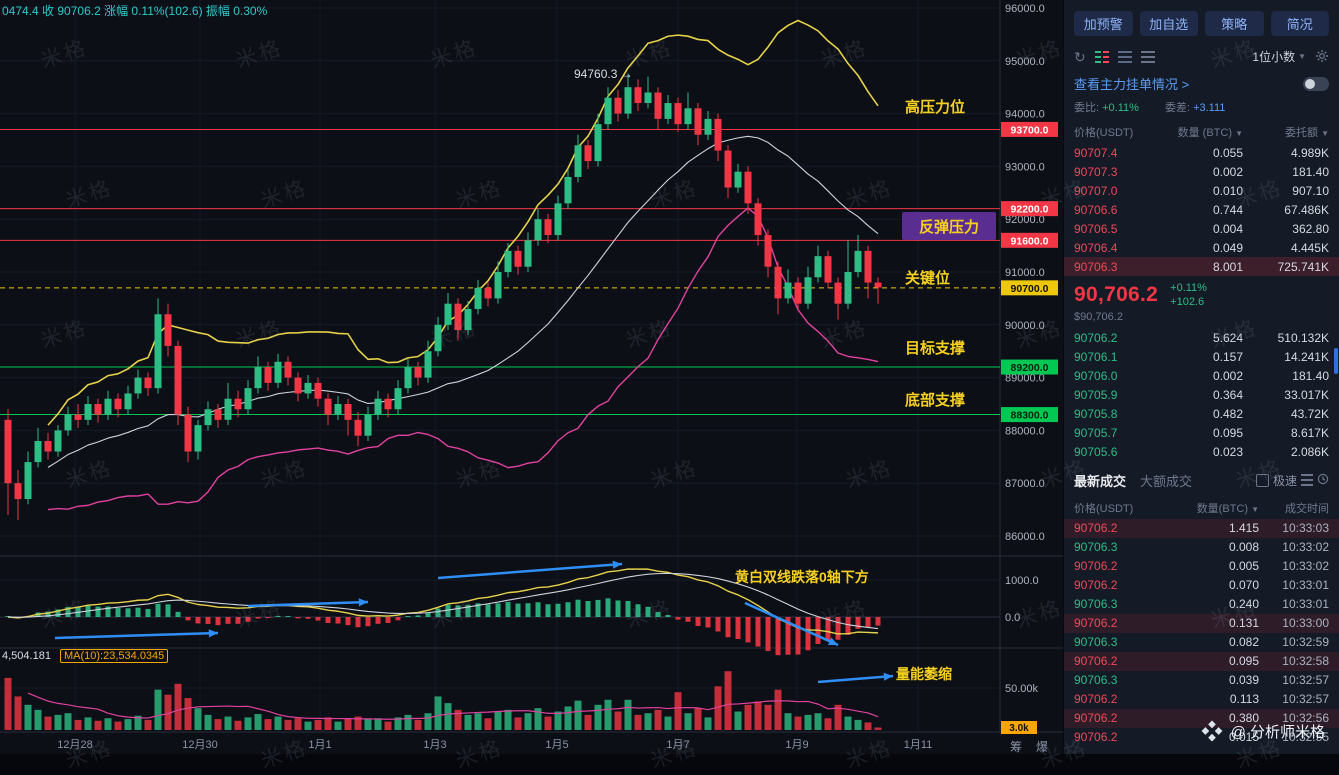 The image size is (1339, 775). Describe the element at coordinates (1309, 452) in the screenshot. I see `amount-cell: 2.086K` at that location.